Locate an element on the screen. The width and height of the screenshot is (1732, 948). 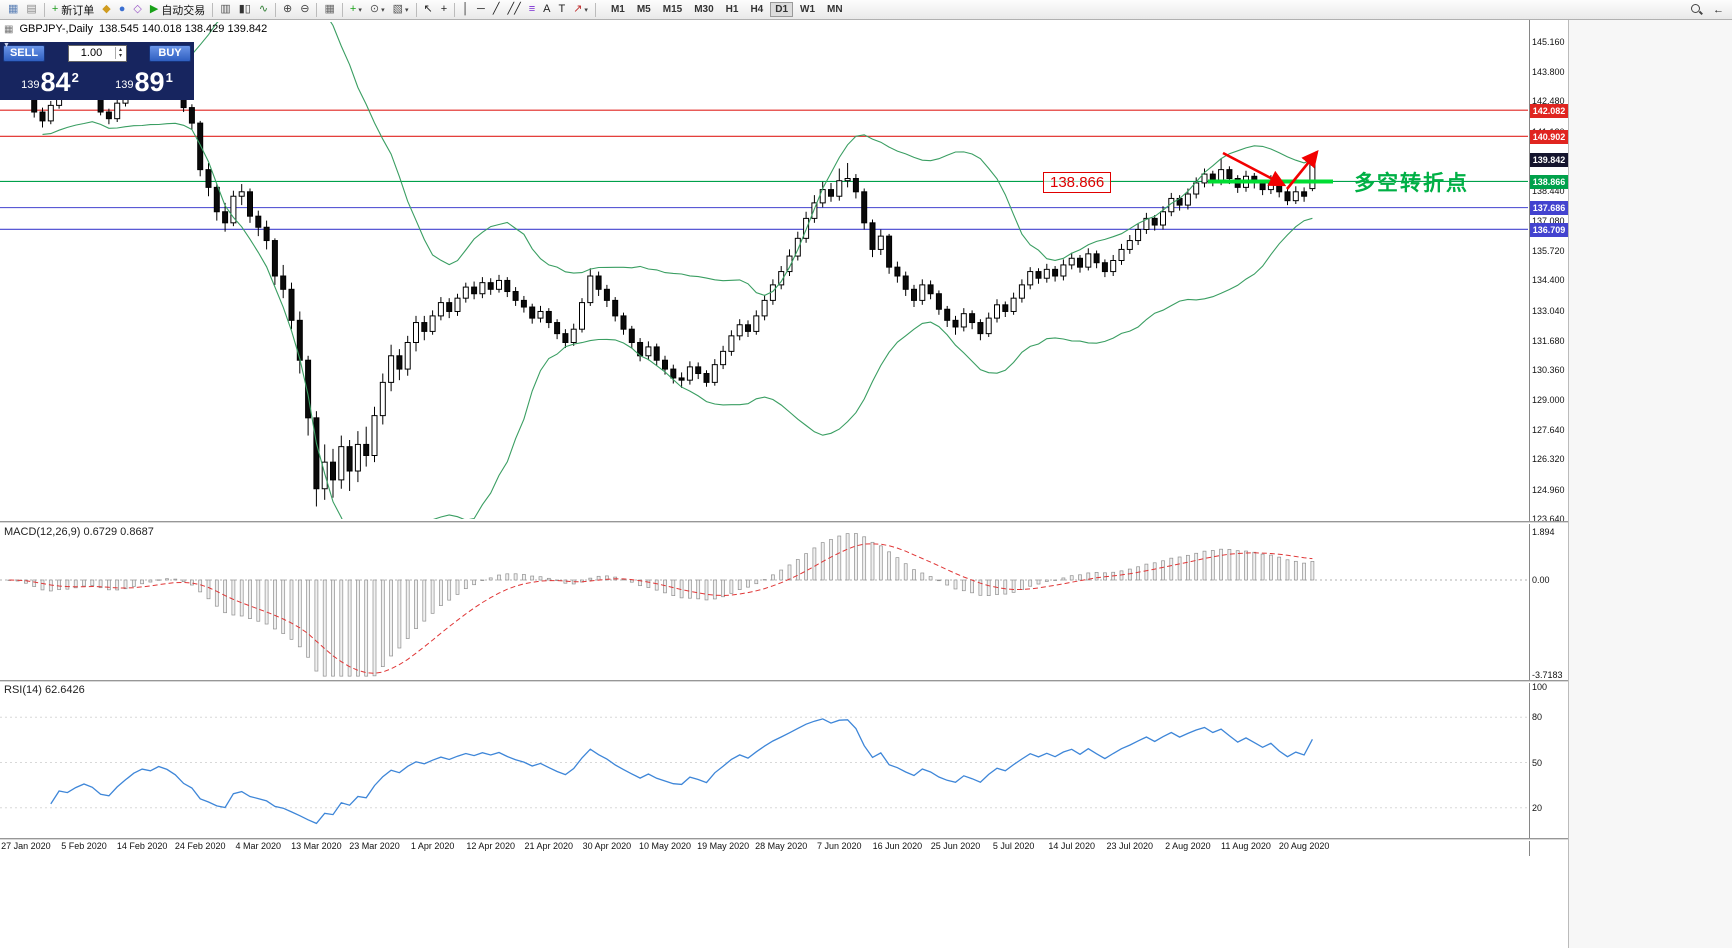
autotrading-button: ▶ 自动交易 is located at coordinates (177, 9).